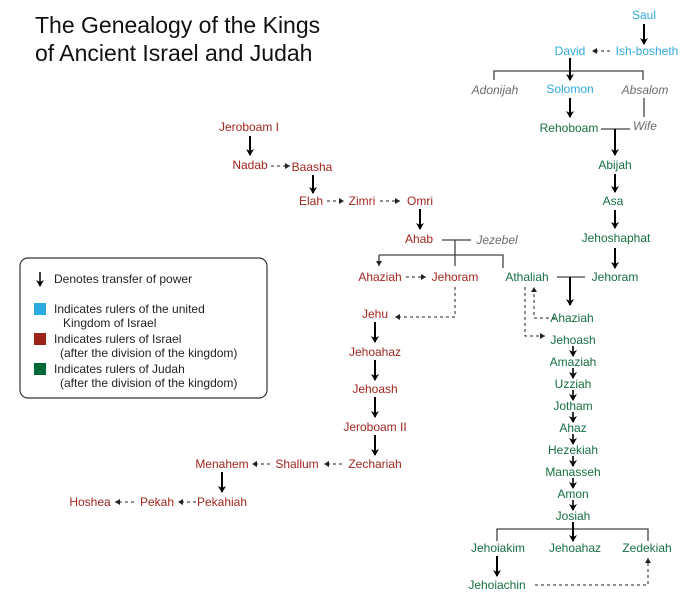 This screenshot has width=697, height=600. What do you see at coordinates (222, 502) in the screenshot?
I see `person-israel-16: Pekahiah` at bounding box center [222, 502].